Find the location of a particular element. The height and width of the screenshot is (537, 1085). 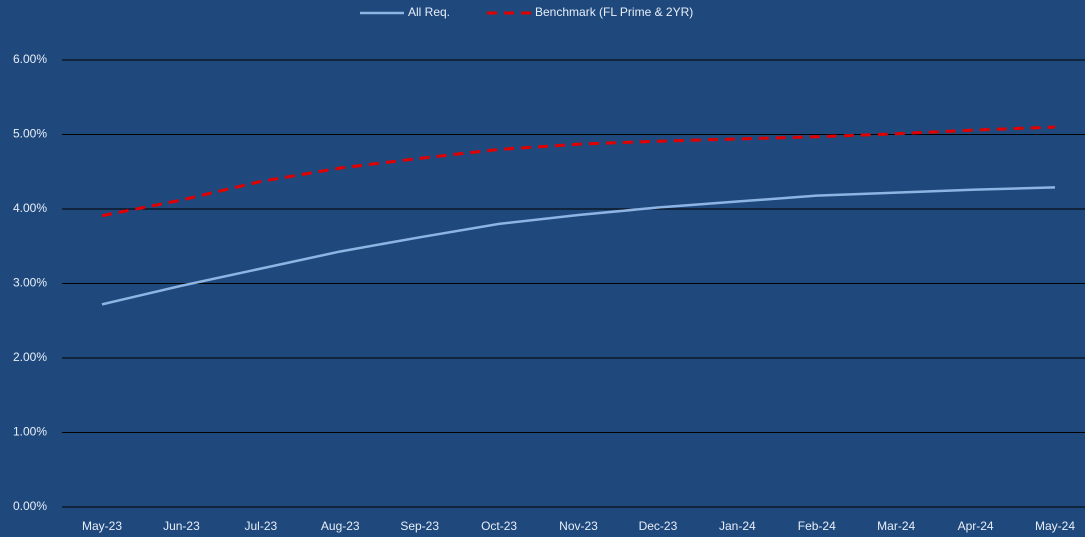

y-tick-label: 5.00% is located at coordinates (30, 134).